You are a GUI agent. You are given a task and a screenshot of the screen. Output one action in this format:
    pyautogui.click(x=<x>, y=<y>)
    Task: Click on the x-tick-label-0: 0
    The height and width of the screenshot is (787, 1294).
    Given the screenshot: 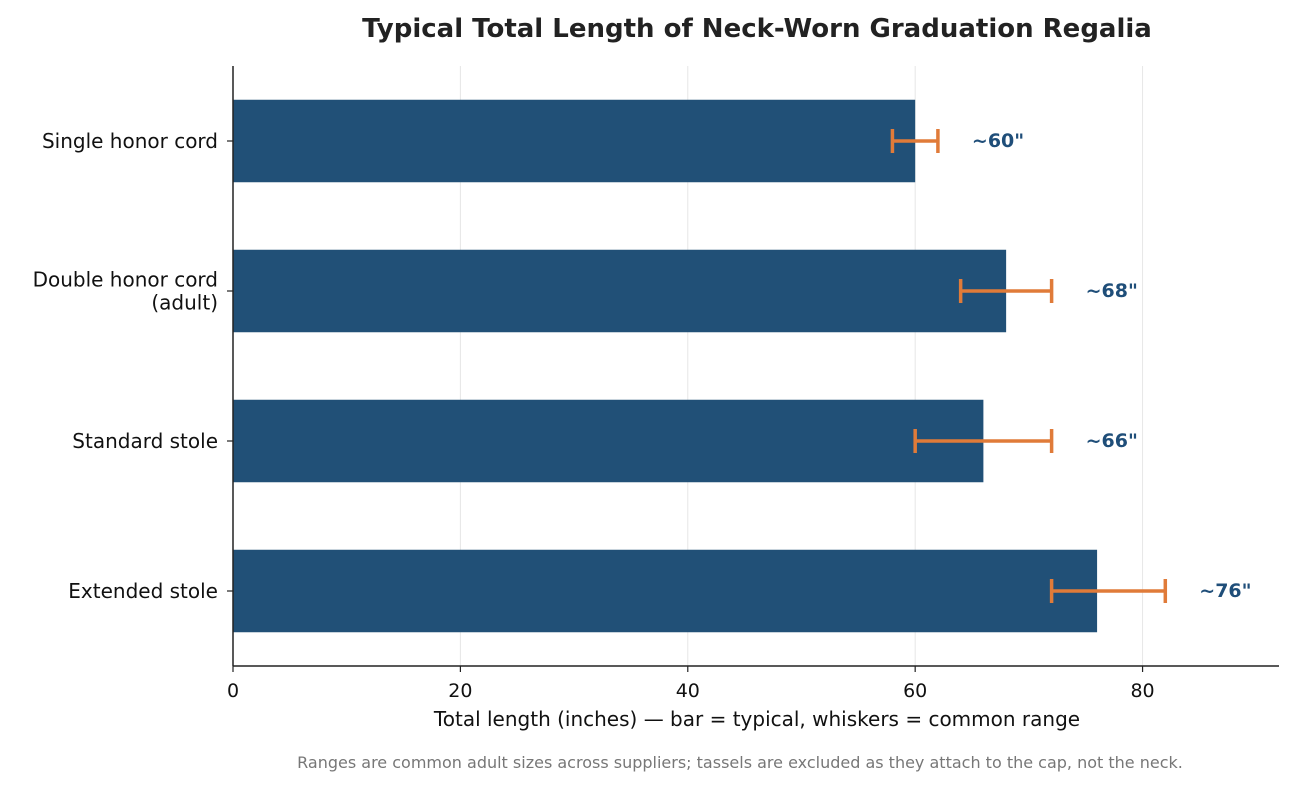 What is the action you would take?
    pyautogui.click(x=233, y=691)
    